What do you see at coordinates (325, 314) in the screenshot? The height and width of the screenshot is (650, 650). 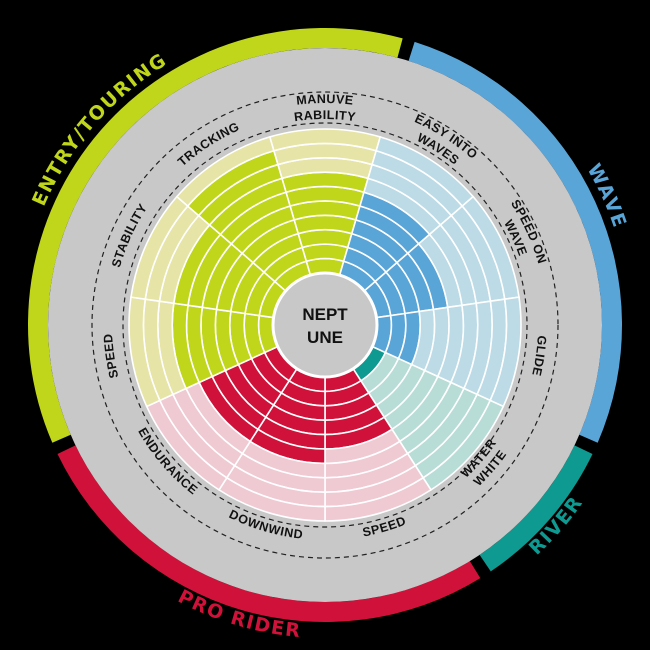 I see `center-title-line1: NEPT` at bounding box center [325, 314].